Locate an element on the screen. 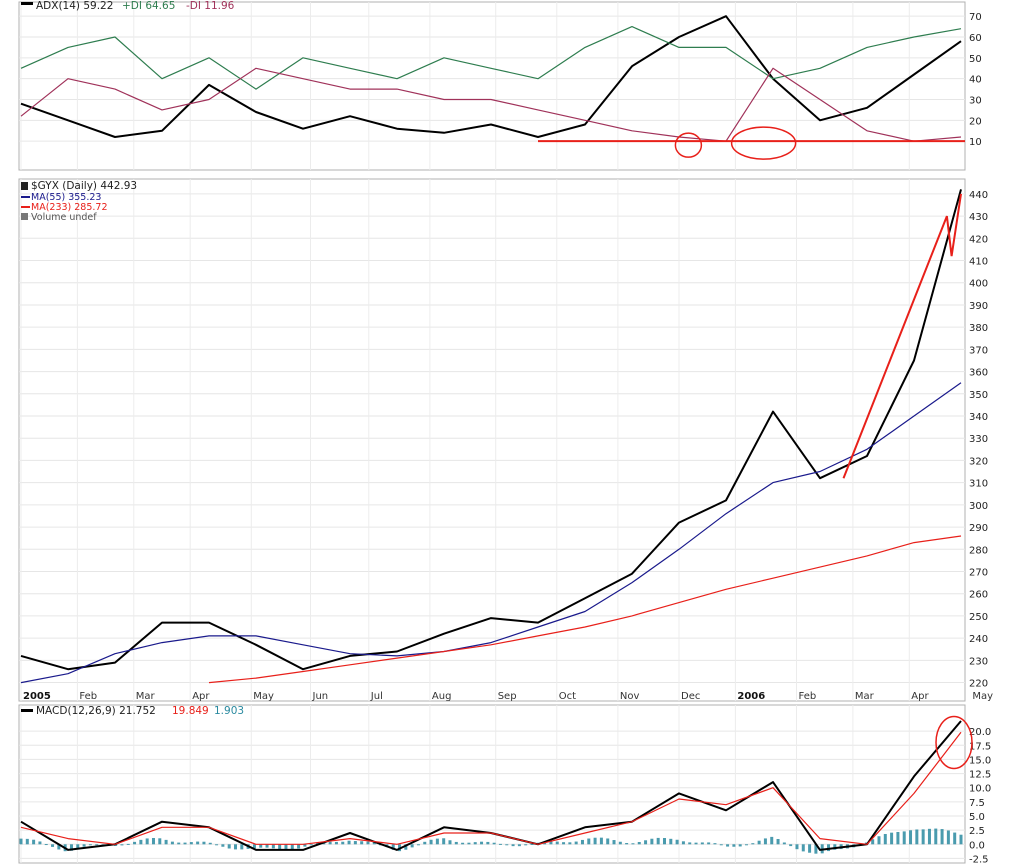  y-tick-label: 380 is located at coordinates (978, 328).